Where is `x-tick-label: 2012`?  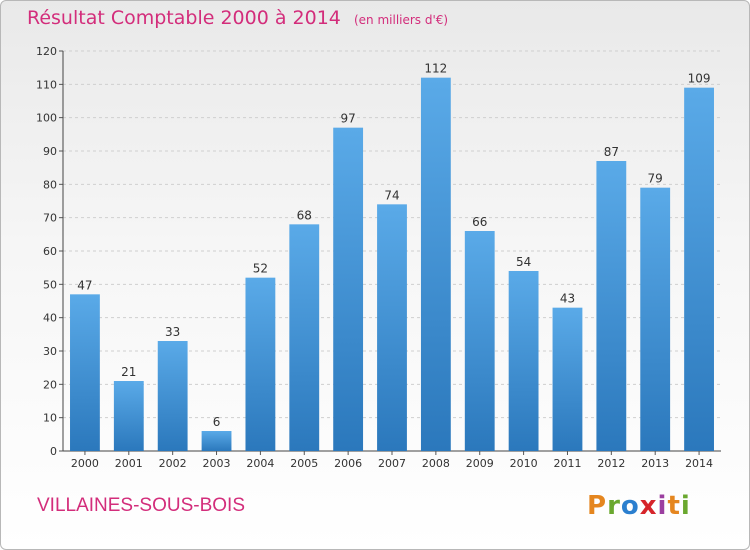
x-tick-label: 2012 is located at coordinates (611, 463).